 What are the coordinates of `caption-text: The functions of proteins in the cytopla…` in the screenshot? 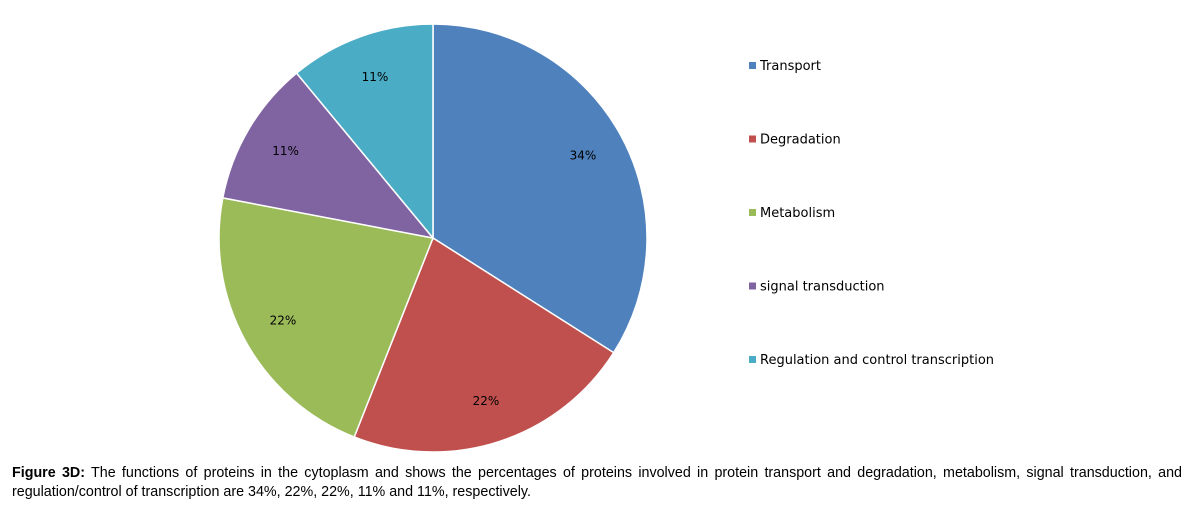 It's located at (597, 482).